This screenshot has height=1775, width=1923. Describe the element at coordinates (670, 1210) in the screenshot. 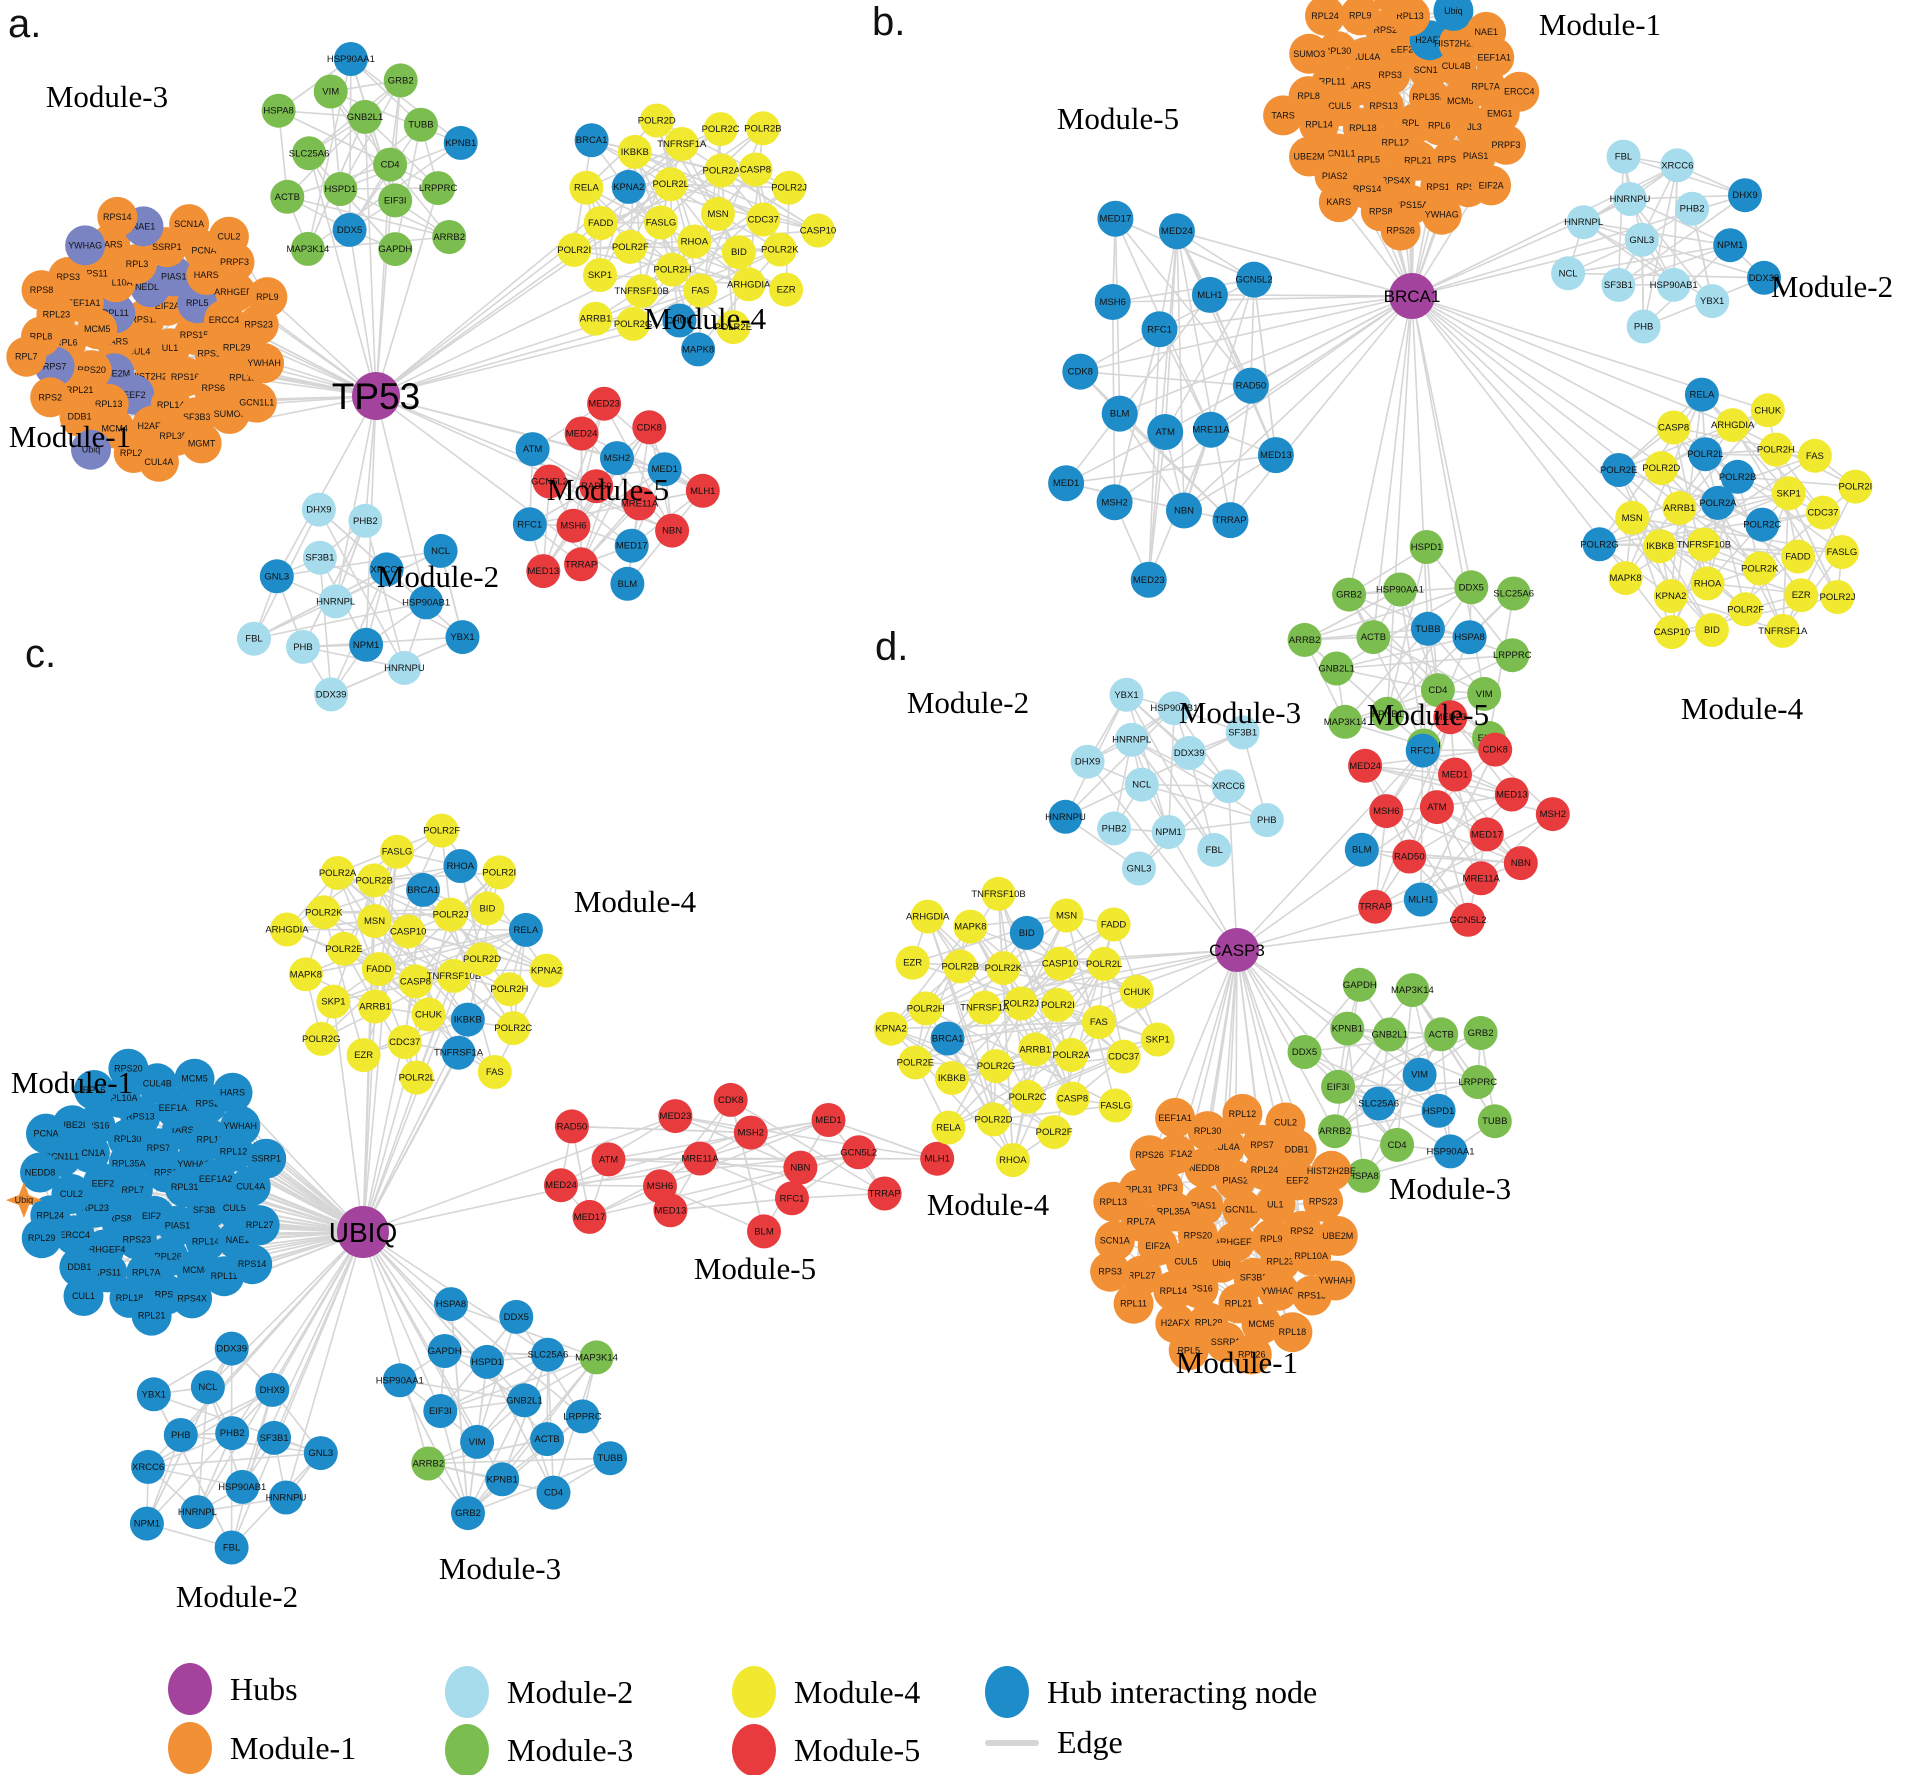

I see `node-med13: MED13` at that location.